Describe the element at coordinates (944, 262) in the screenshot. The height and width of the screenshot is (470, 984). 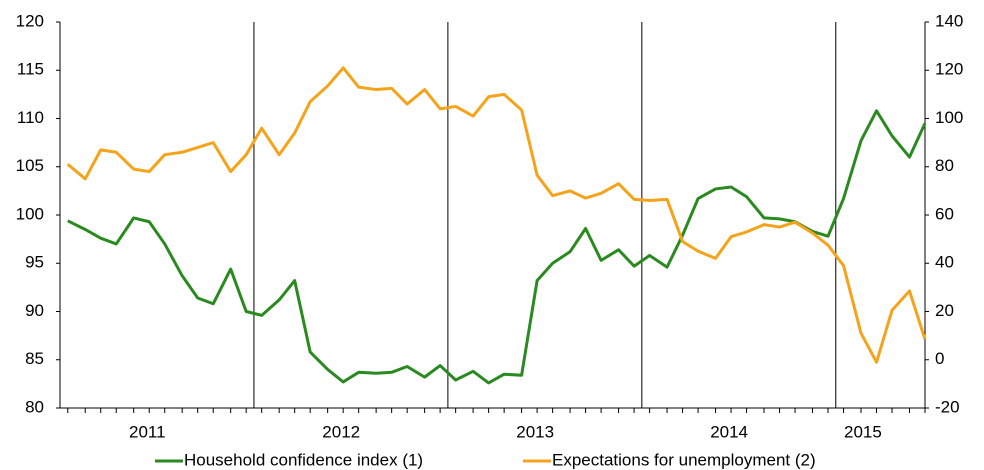
I see `y2-tick-label: 40` at that location.